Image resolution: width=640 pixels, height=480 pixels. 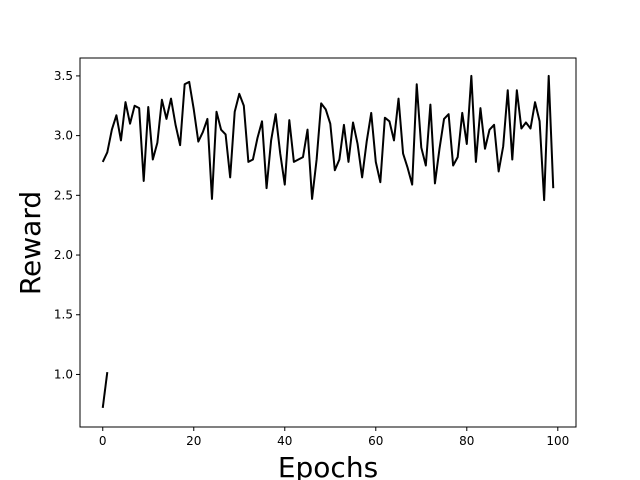 I want to click on y-axis-title: Reward, so click(x=30, y=243).